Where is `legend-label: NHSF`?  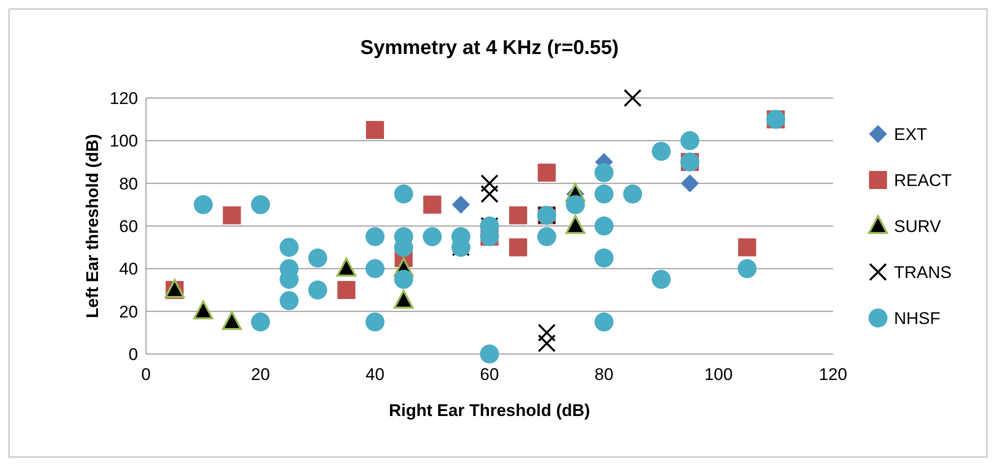 legend-label: NHSF is located at coordinates (917, 318).